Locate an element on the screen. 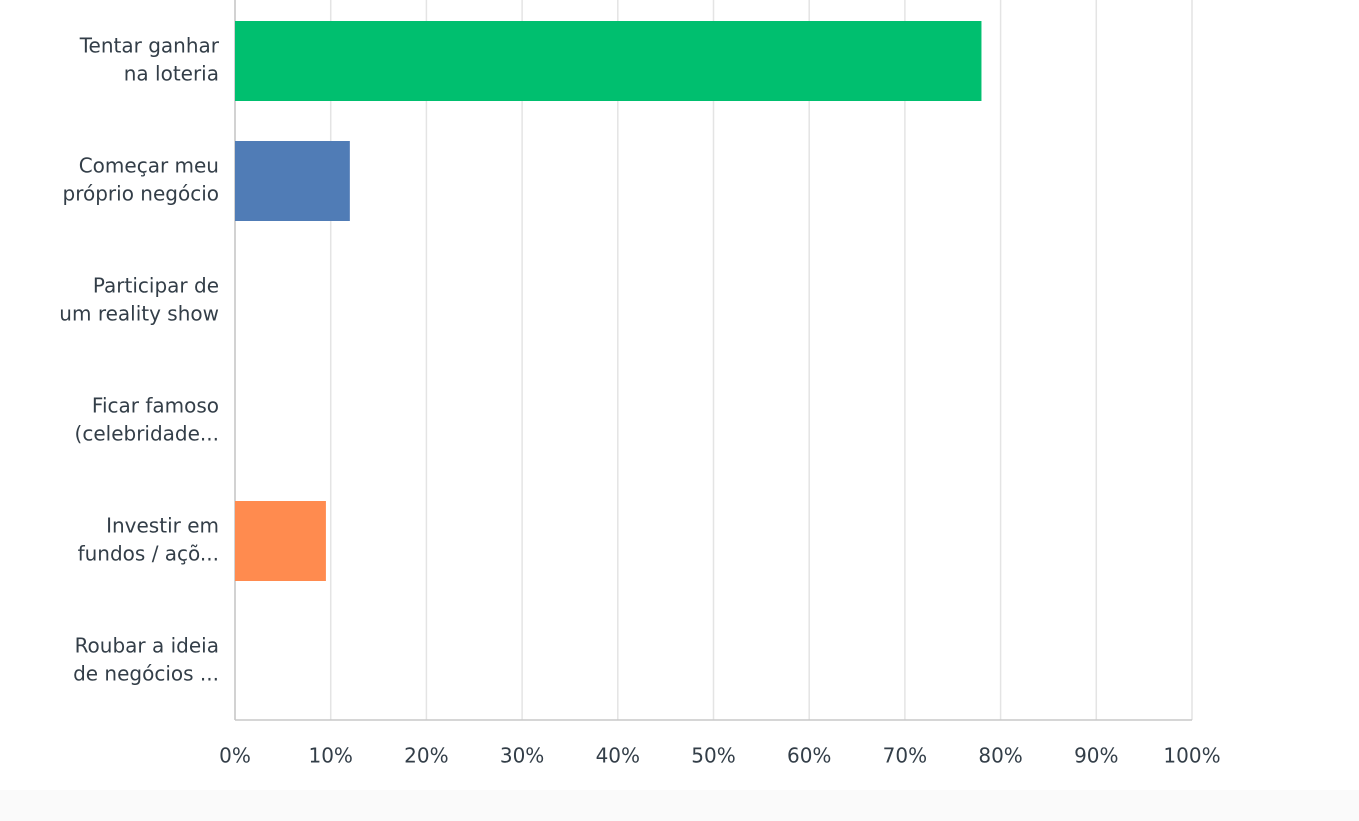 Image resolution: width=1359 pixels, height=821 pixels. x-tick-label: 20% is located at coordinates (426, 756).